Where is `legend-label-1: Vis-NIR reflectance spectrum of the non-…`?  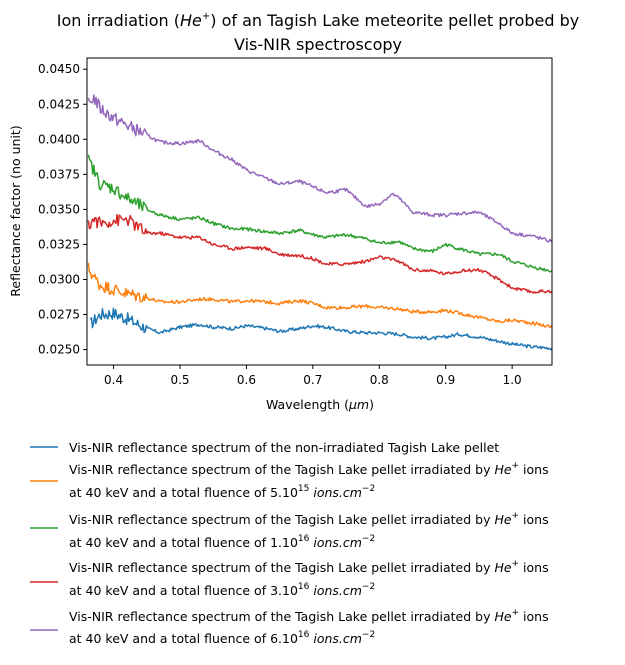
legend-label-1: Vis-NIR reflectance spectrum of the non-… is located at coordinates (284, 447).